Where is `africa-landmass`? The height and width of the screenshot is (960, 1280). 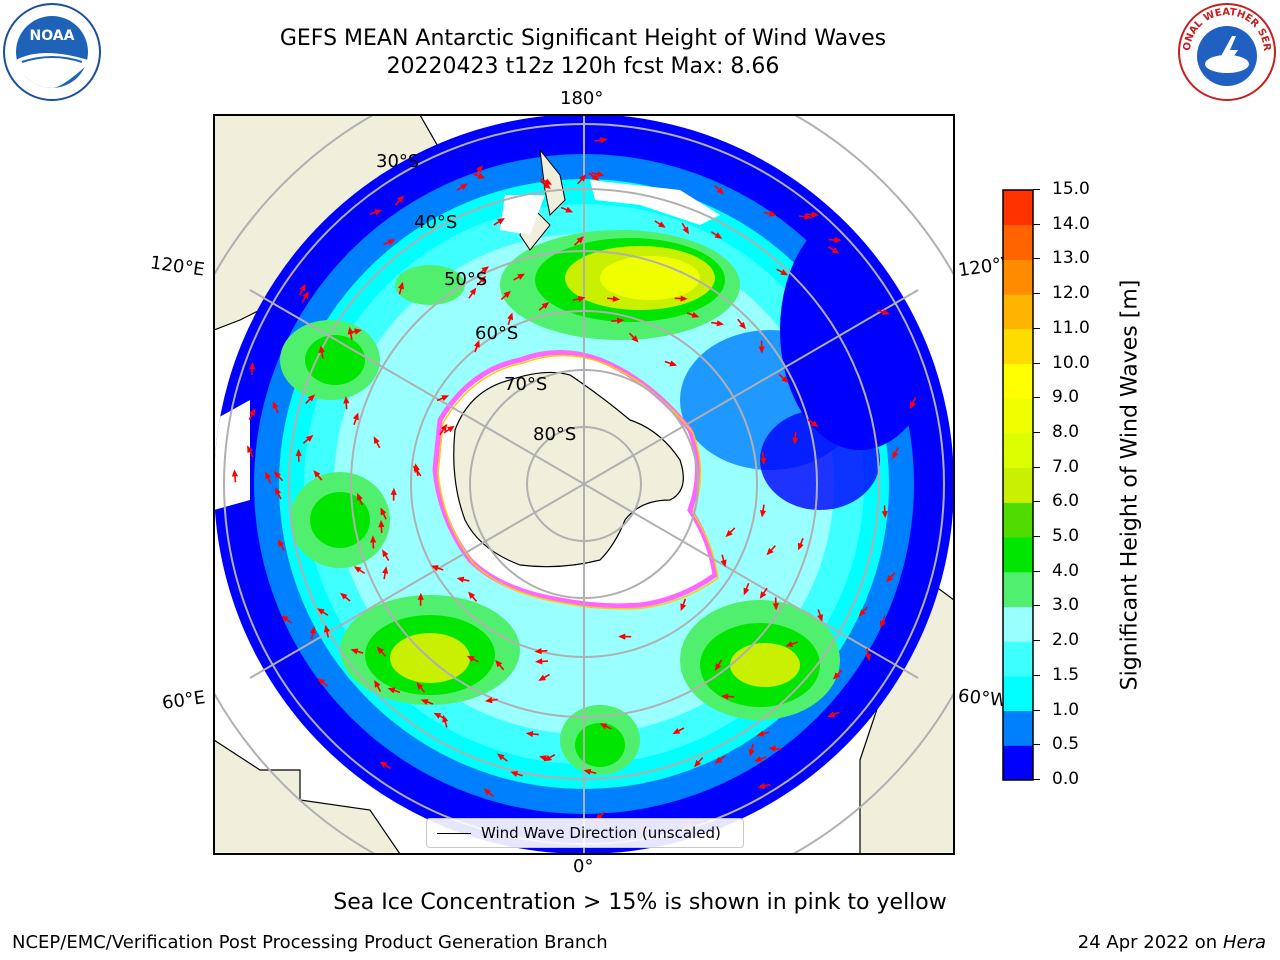 africa-landmass is located at coordinates (307, 796).